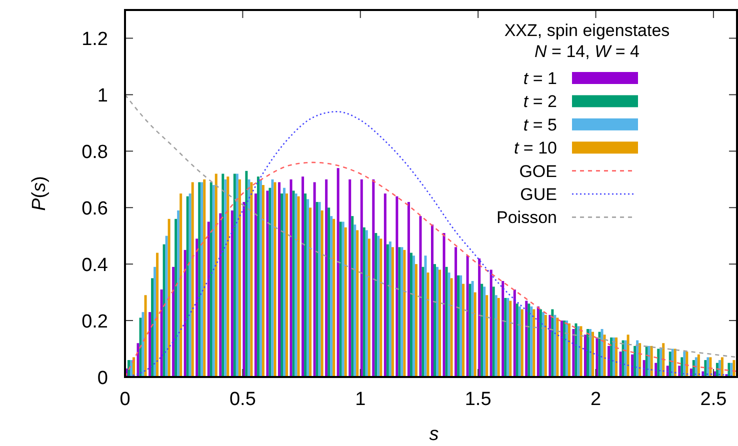 The width and height of the screenshot is (738, 446). I want to click on y-tick-label: 0, so click(102, 378).